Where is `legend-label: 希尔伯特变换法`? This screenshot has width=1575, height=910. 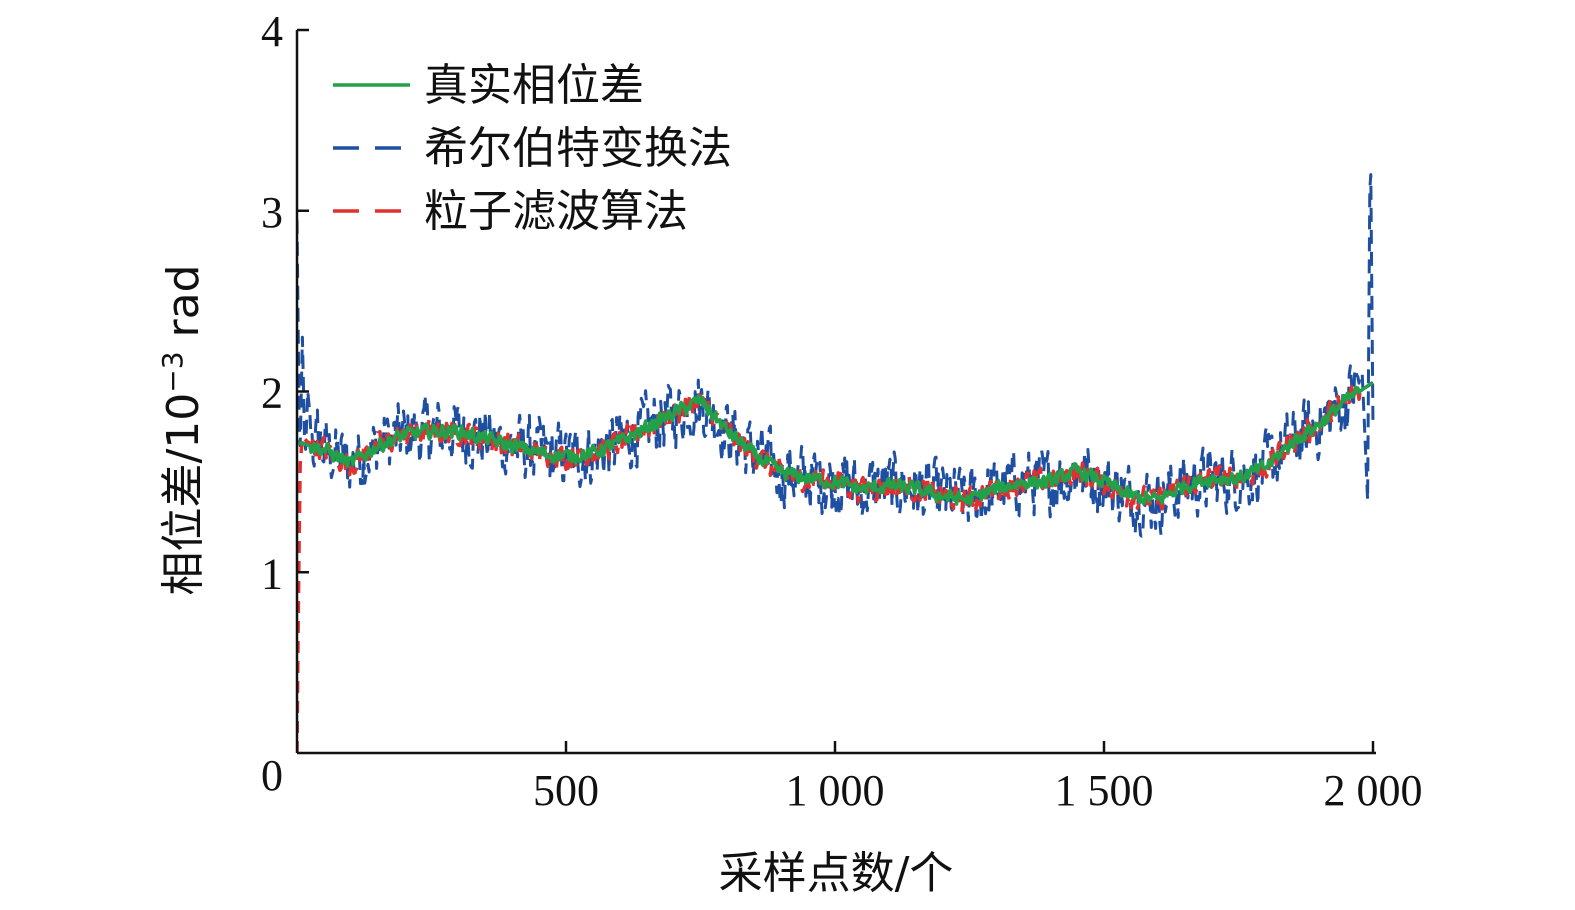
legend-label: 希尔伯特变换法 is located at coordinates (578, 148).